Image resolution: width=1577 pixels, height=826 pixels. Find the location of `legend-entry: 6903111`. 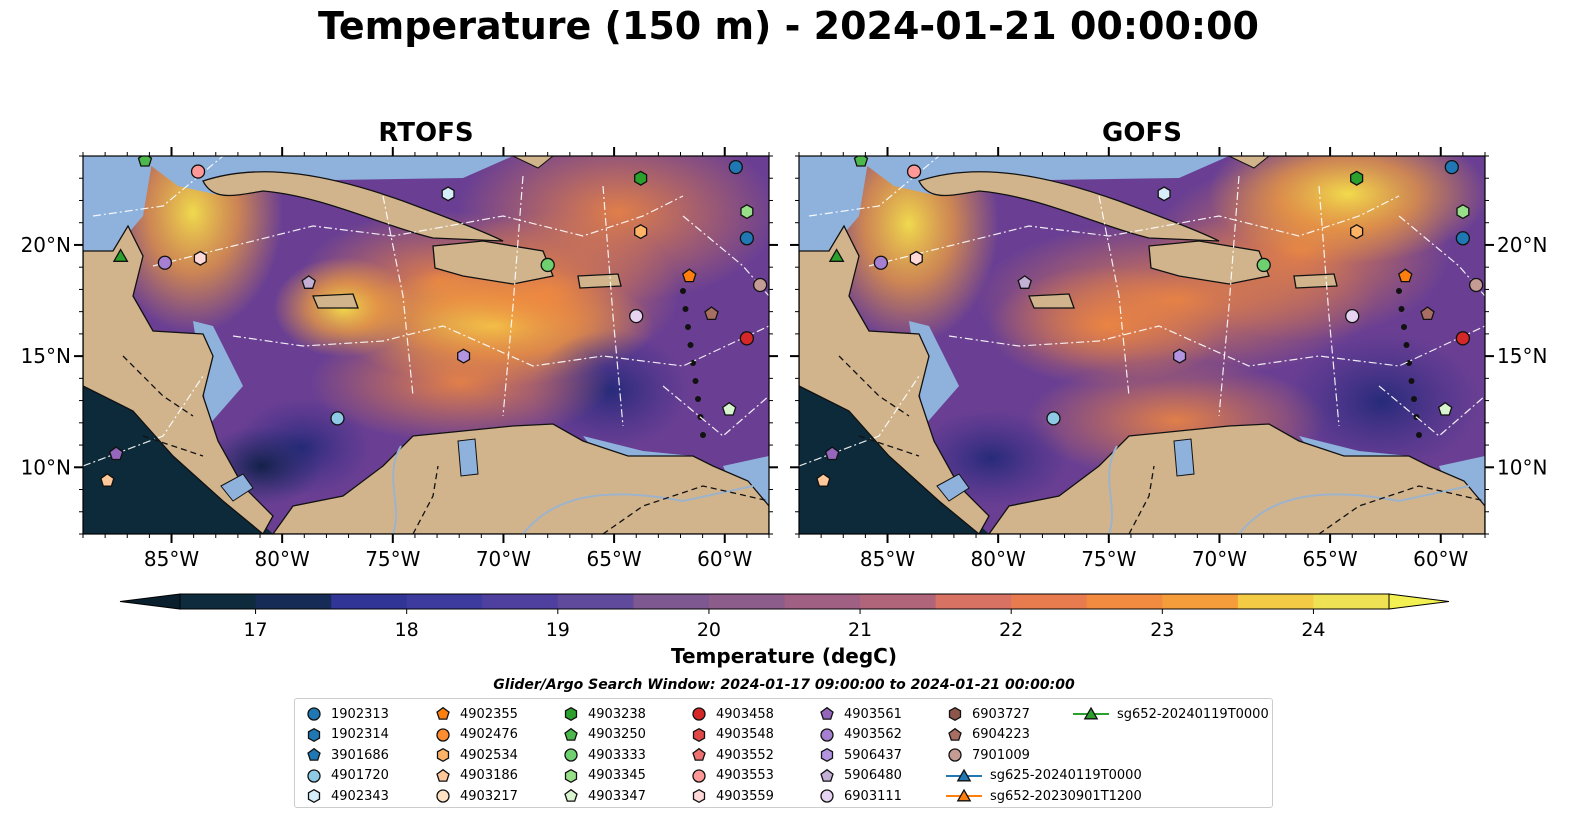

legend-entry: 6903111 is located at coordinates (859, 796).